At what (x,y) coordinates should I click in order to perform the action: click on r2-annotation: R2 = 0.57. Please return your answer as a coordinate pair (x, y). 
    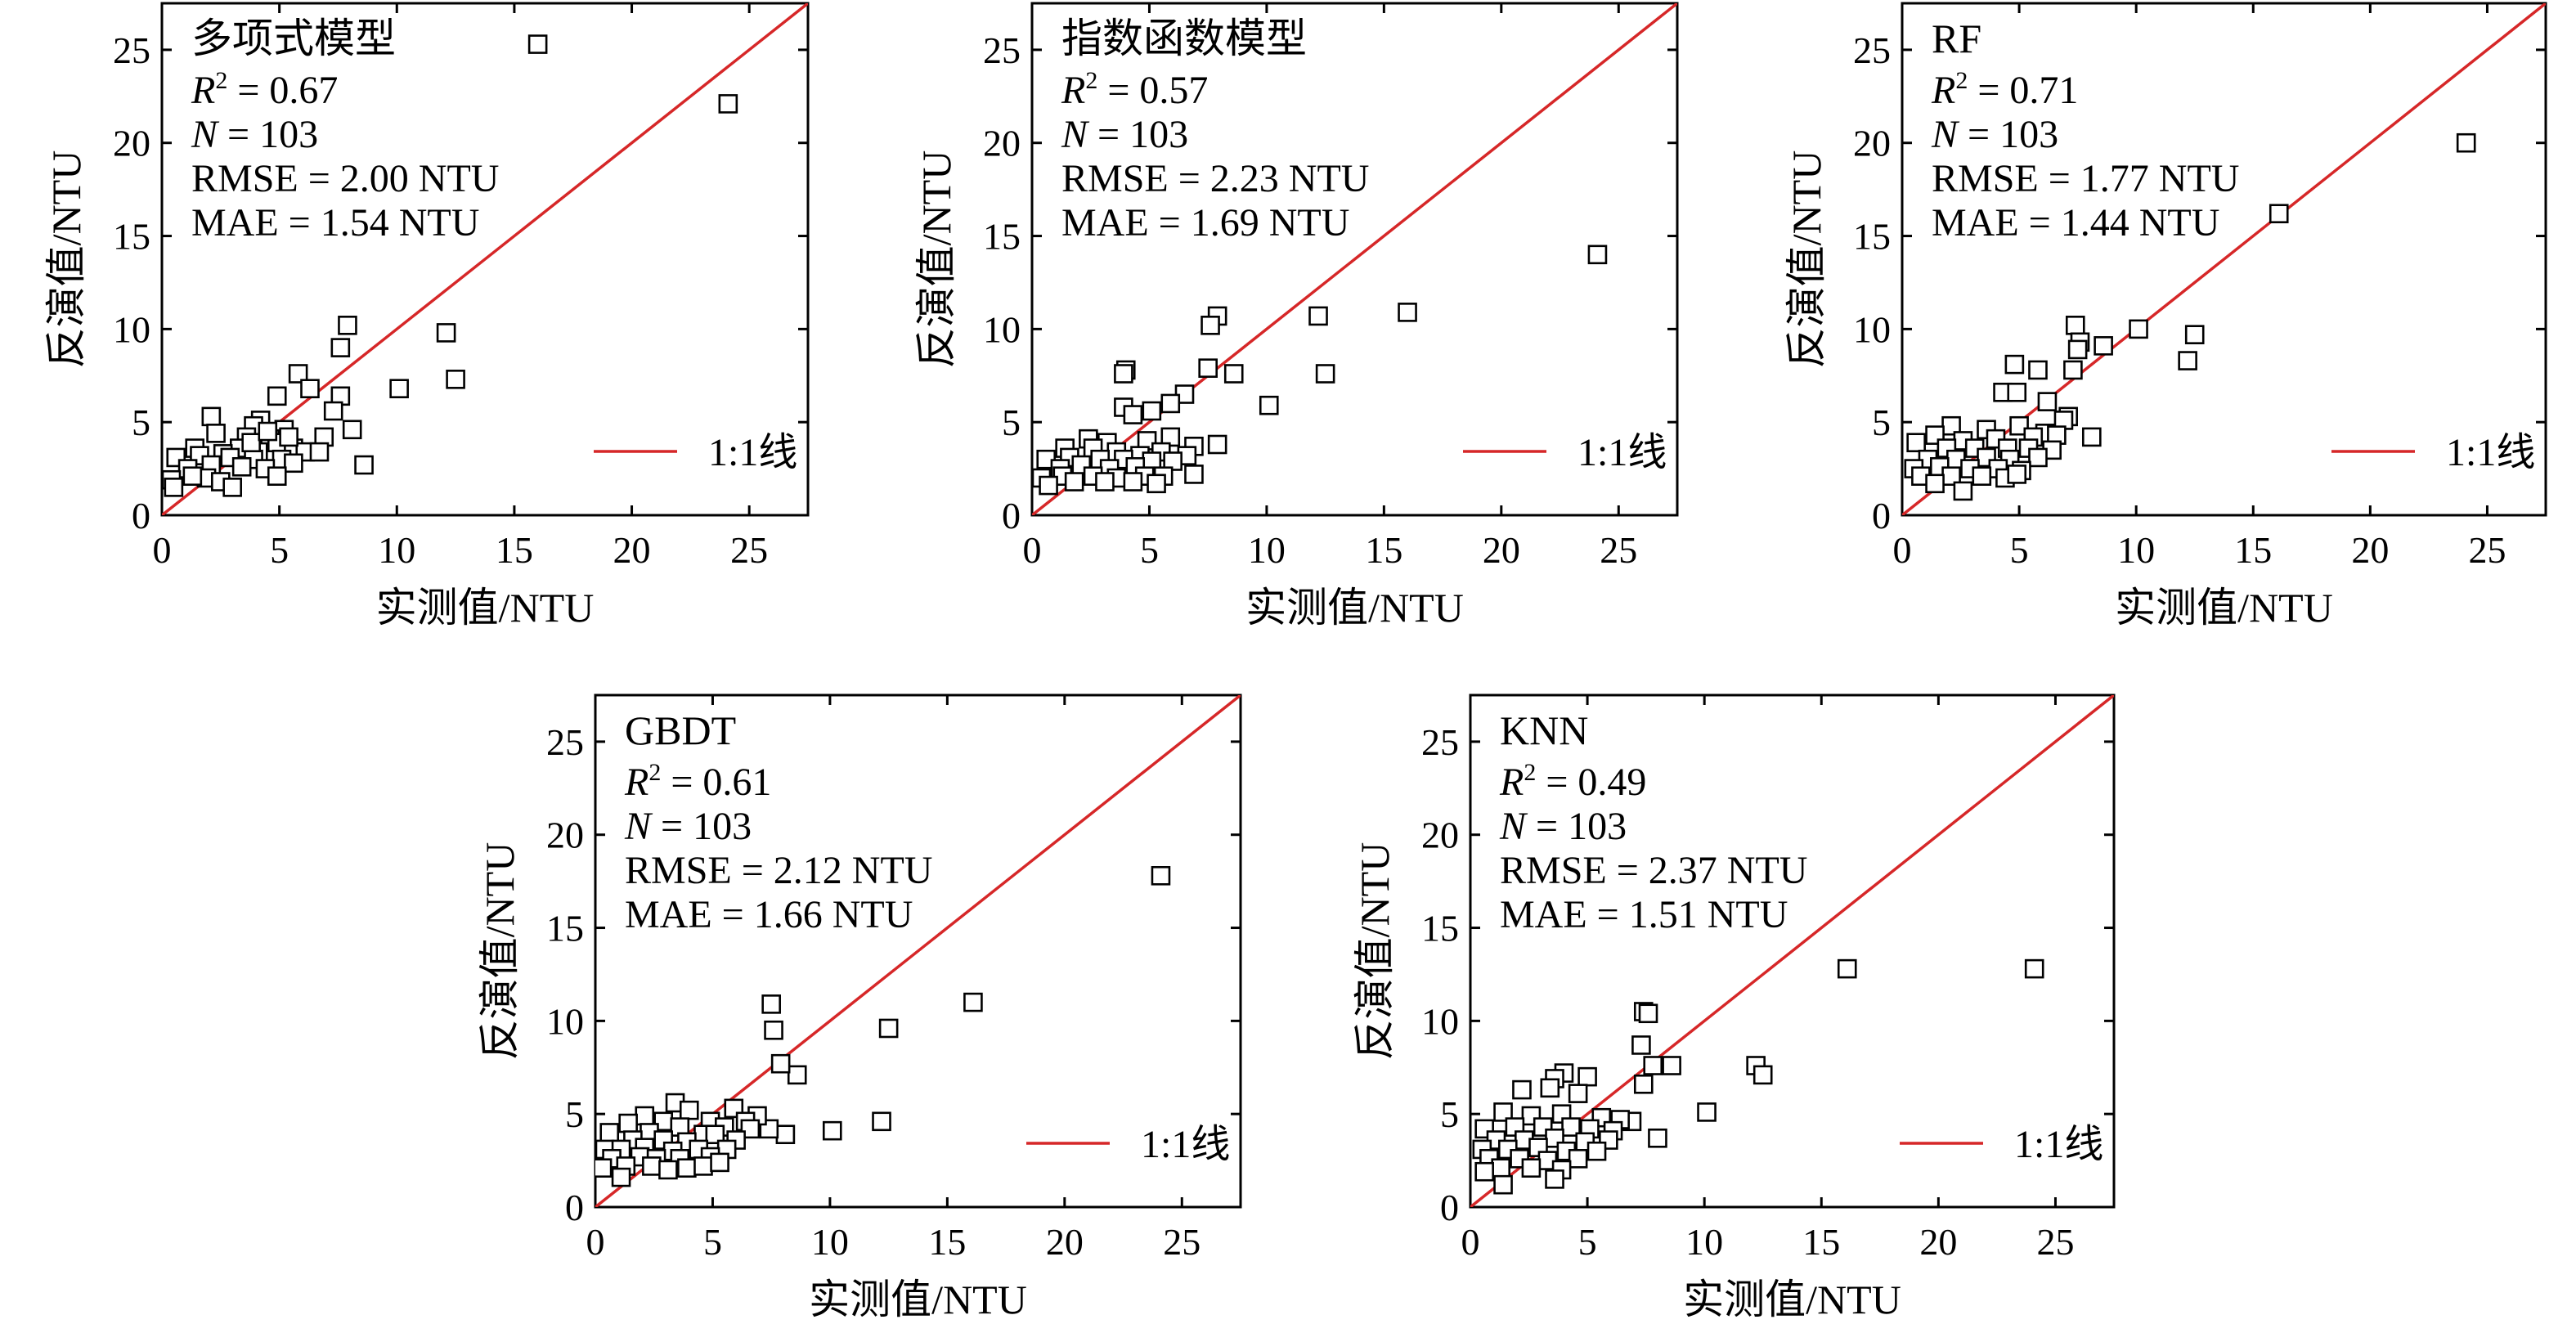
    Looking at the image, I should click on (1135, 89).